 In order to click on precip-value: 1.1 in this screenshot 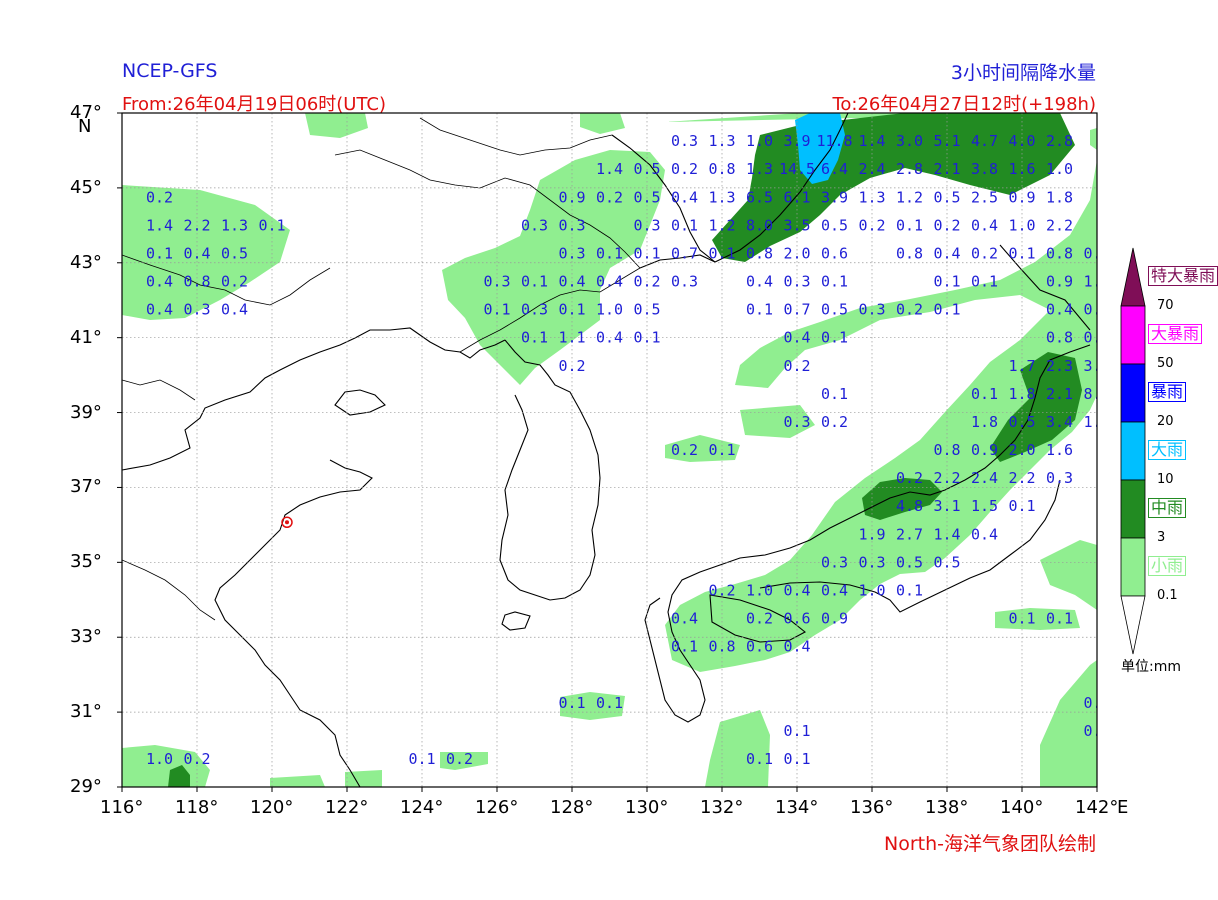, I will do `click(571, 338)`.